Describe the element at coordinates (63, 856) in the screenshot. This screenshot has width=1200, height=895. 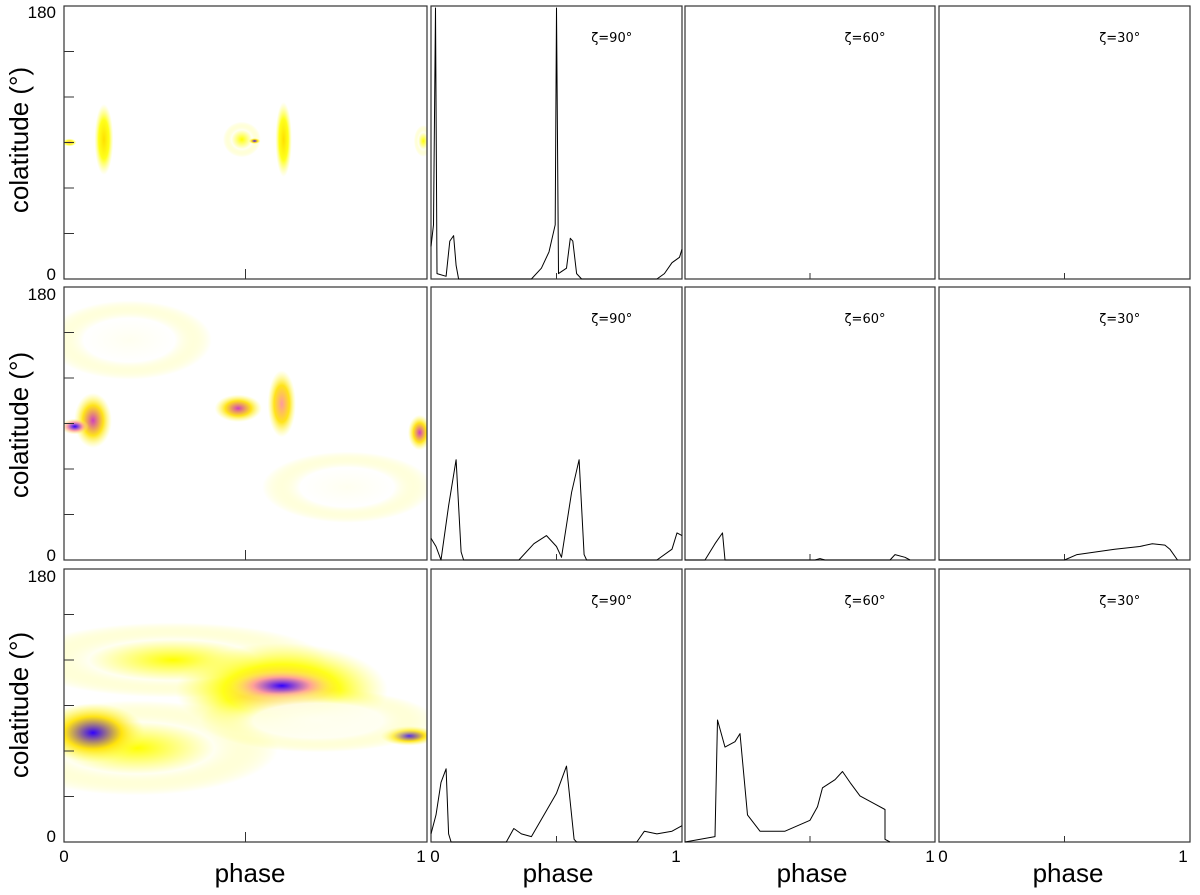
I see `xtick-0-col-1: 0` at that location.